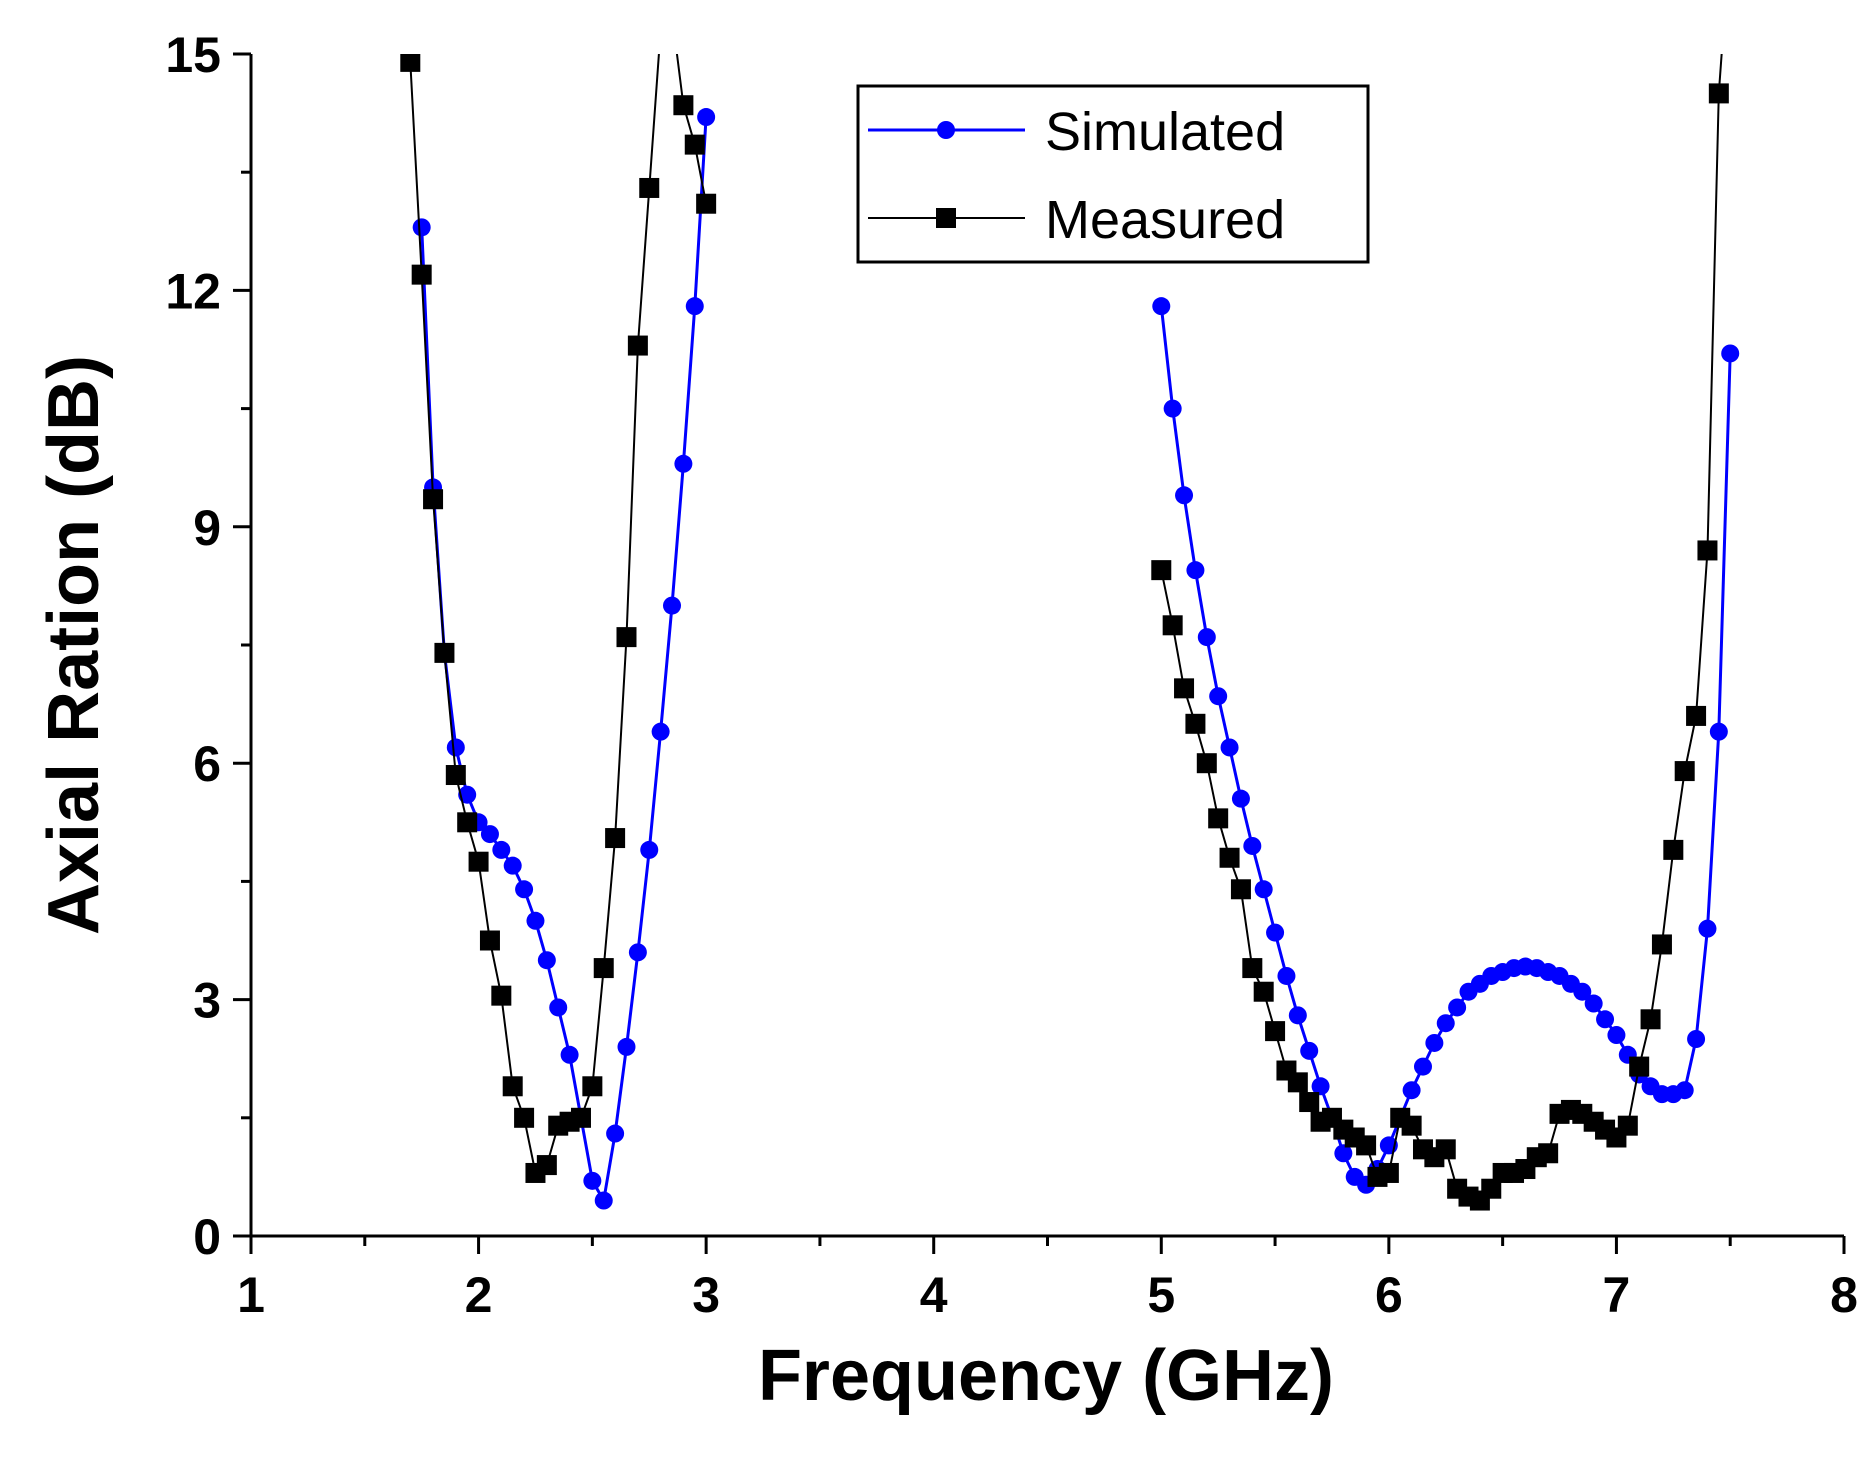  Describe the element at coordinates (564, 660) in the screenshot. I see `series-line-simulated` at that location.